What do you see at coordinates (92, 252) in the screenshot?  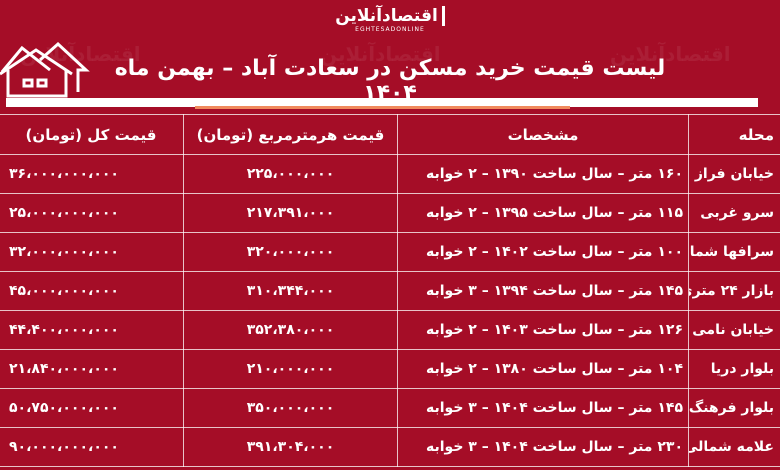 I see `cell-total: ۳۲،۰۰۰،۰۰۰،۰۰۰` at bounding box center [92, 252].